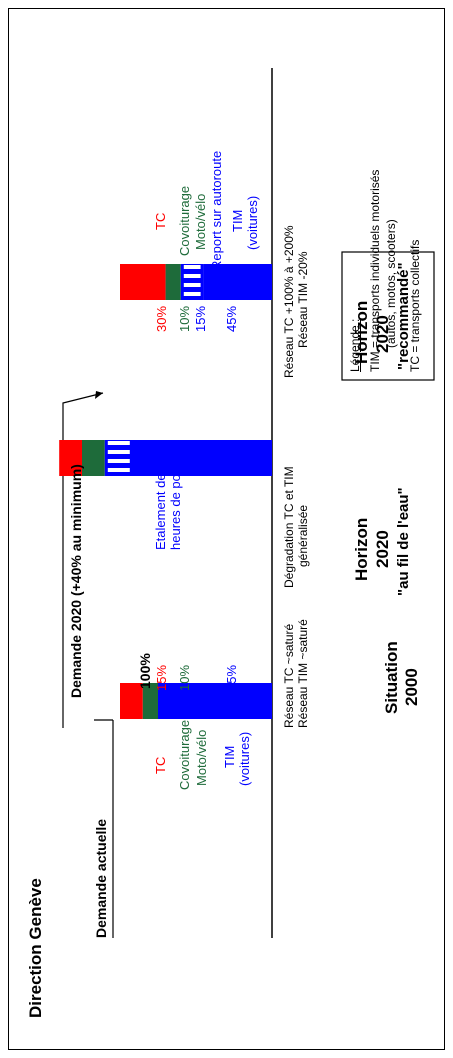 The width and height of the screenshot is (453, 1058). I want to click on bar-2-tc-segment, so click(70, 458).